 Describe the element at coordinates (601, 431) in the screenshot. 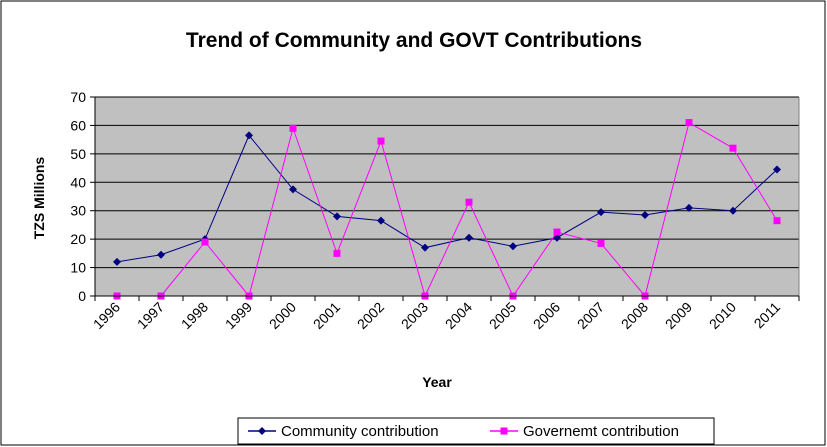

I see `legend-label: Governemt contribution` at that location.